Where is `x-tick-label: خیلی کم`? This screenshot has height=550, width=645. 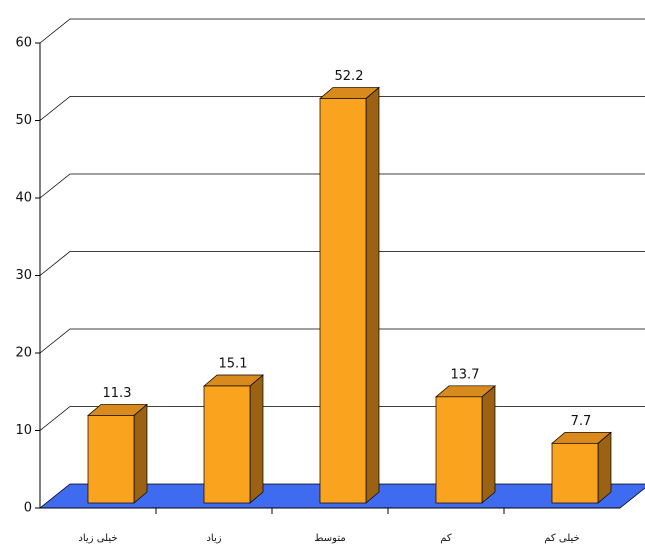 x-tick-label: خیلی کم is located at coordinates (561, 538).